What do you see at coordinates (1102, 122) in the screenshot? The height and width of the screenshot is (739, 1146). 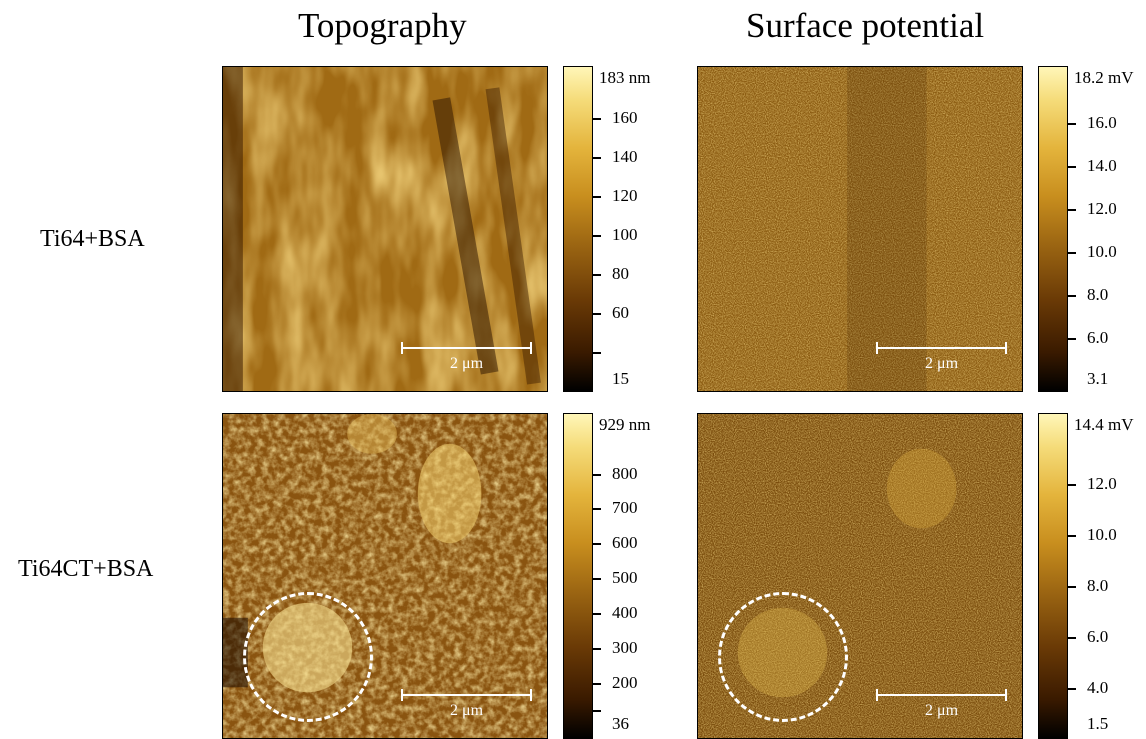 I see `colorbar-tick: 16.0` at bounding box center [1102, 122].